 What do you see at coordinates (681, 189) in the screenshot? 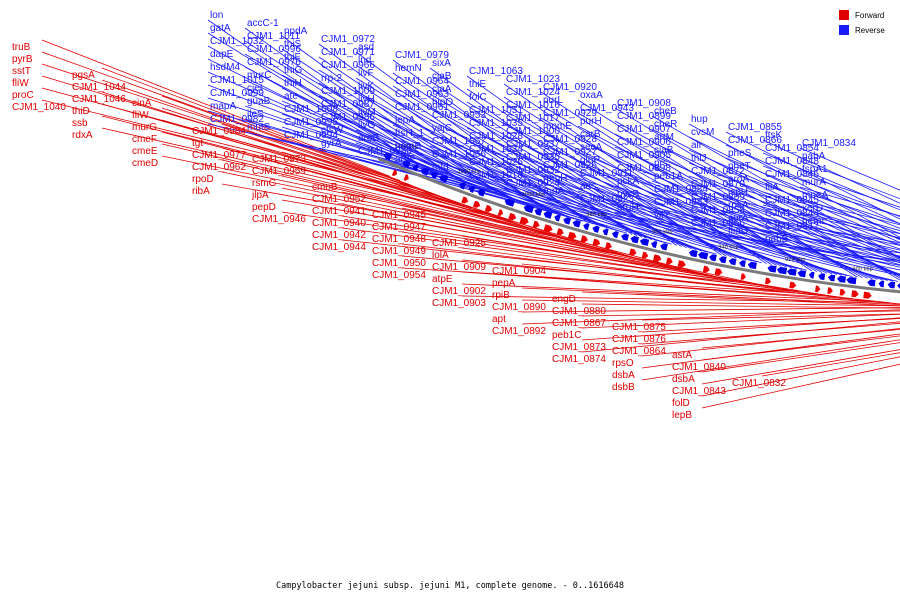
I see `reverse-gene-label: CJM1_0884` at bounding box center [681, 189].